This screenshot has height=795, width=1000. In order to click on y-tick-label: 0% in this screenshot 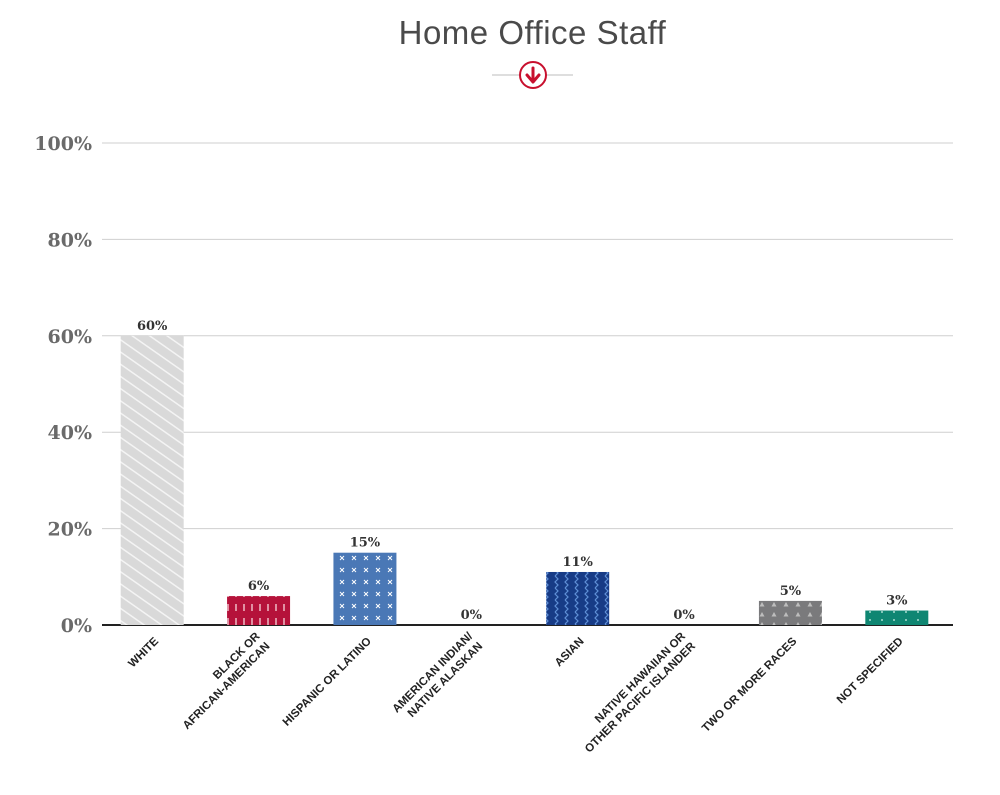, I will do `click(76, 626)`.